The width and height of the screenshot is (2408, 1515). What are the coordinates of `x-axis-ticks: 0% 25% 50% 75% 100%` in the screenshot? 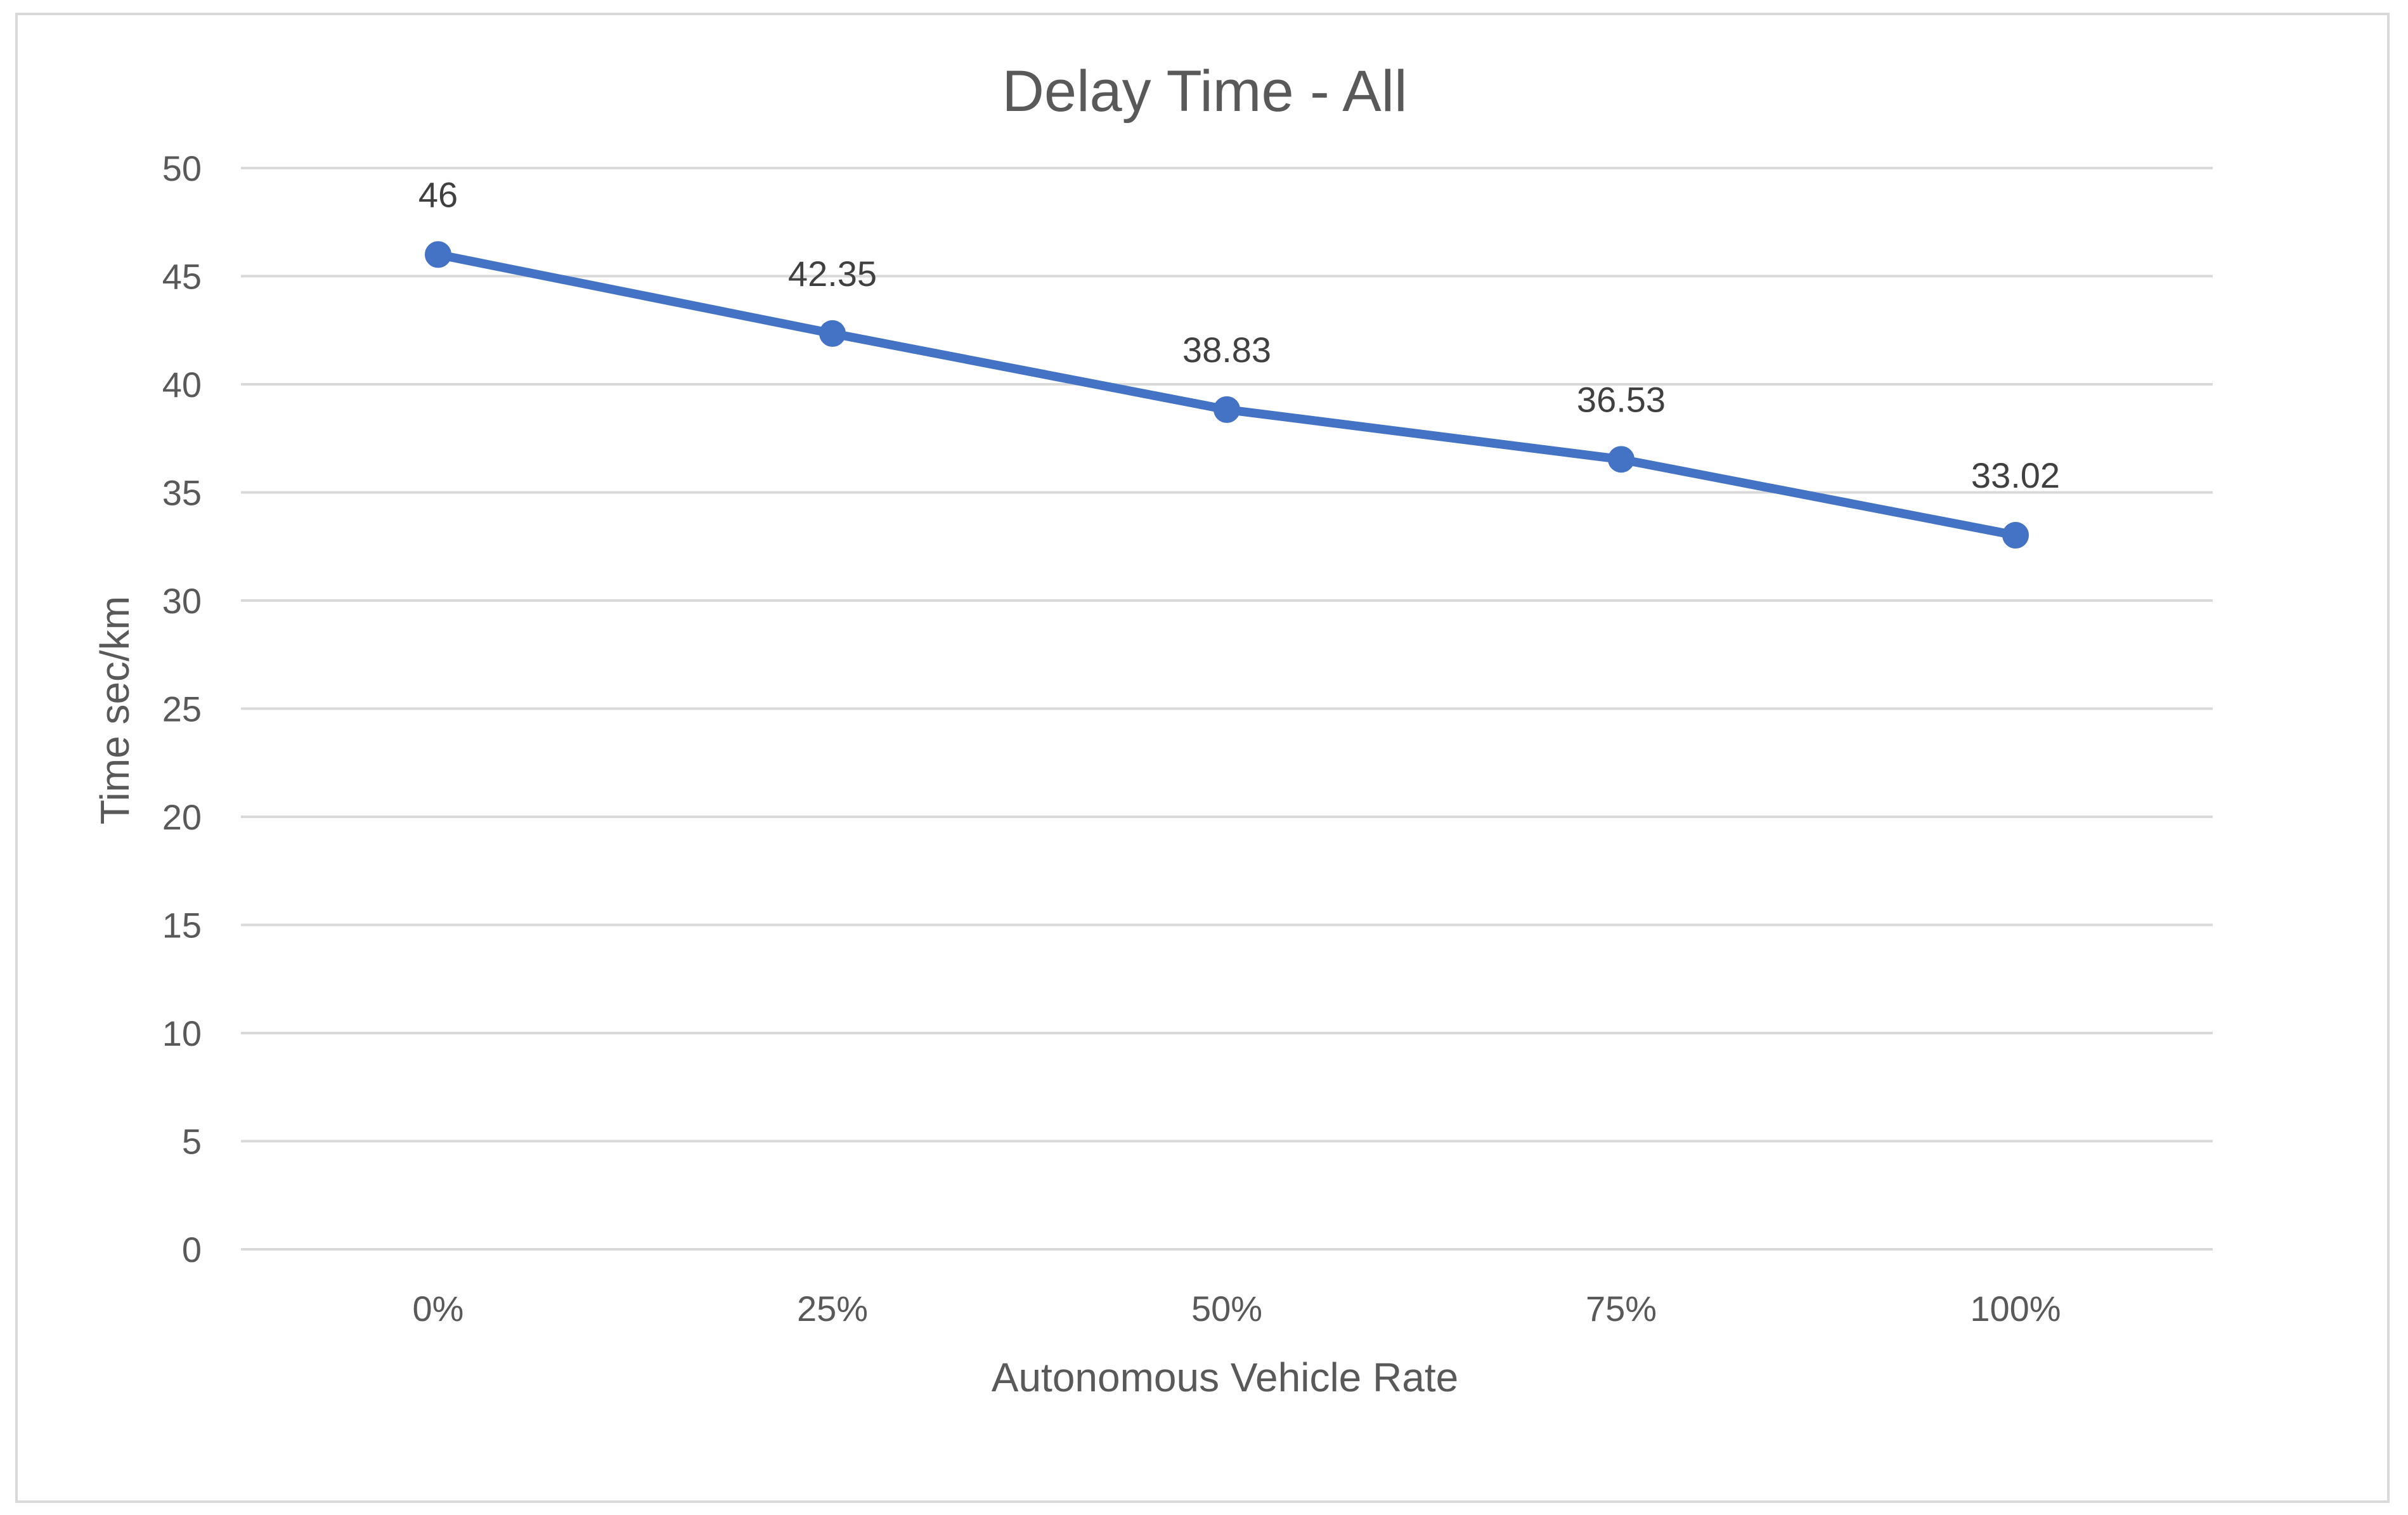 It's located at (1237, 1309).